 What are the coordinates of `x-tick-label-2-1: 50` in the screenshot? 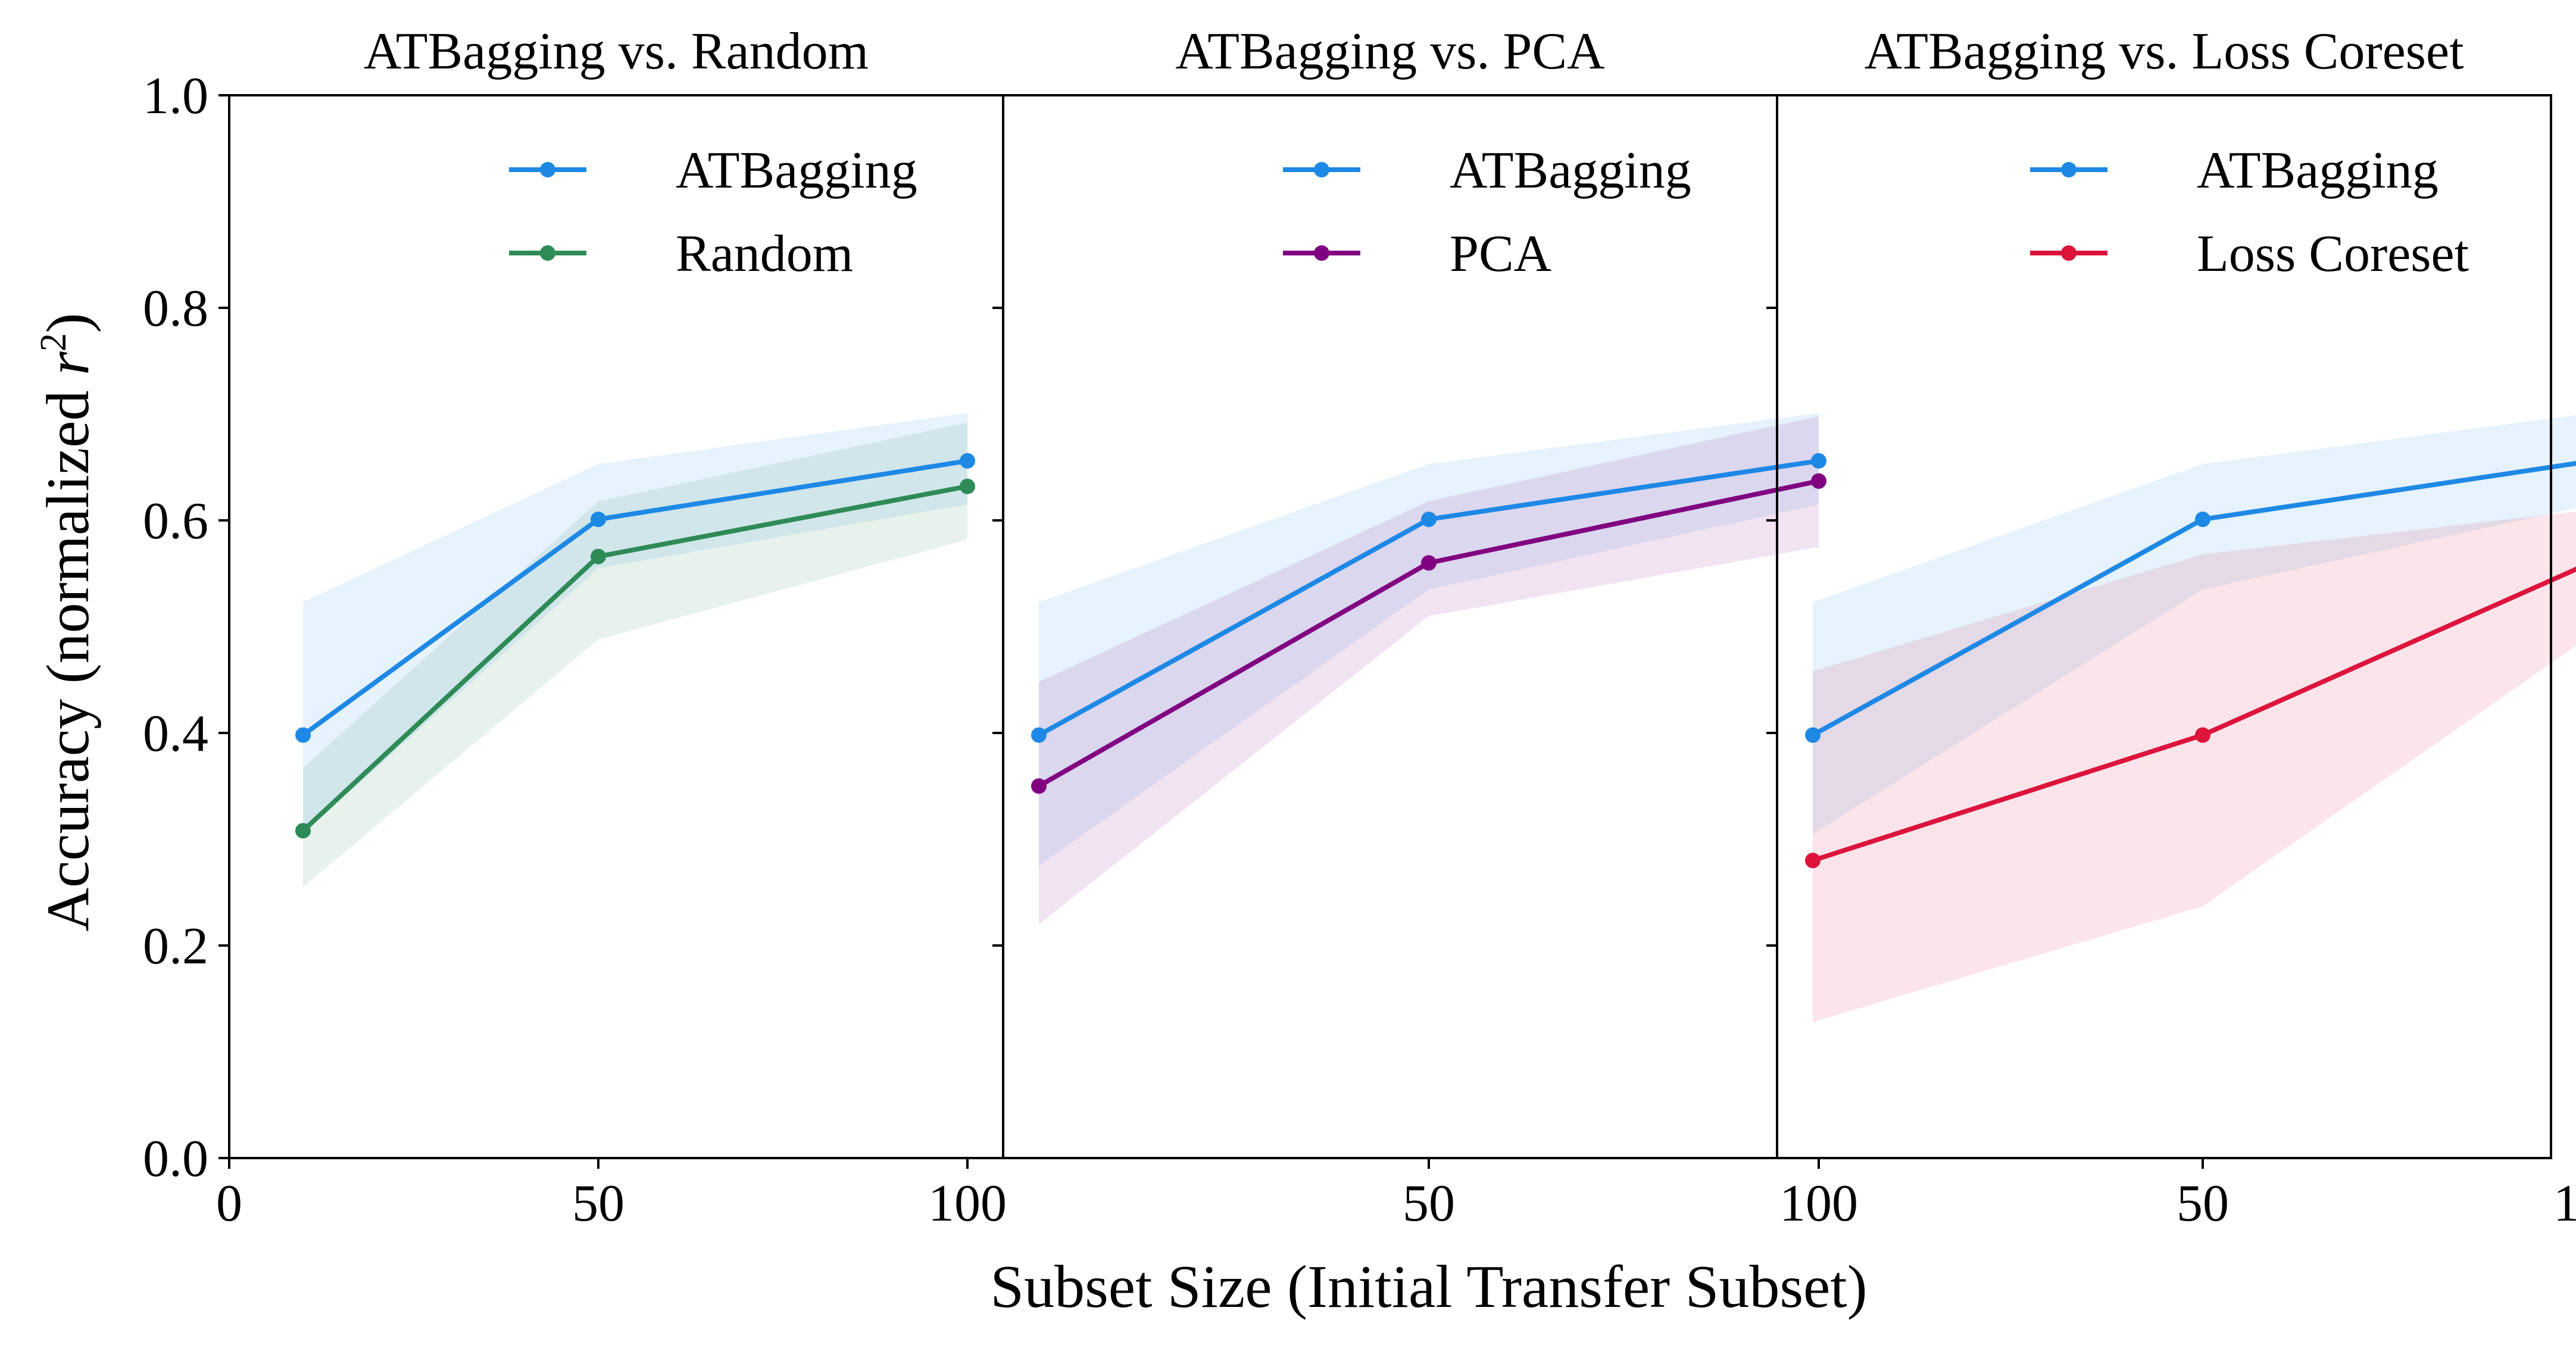 It's located at (1429, 1204).